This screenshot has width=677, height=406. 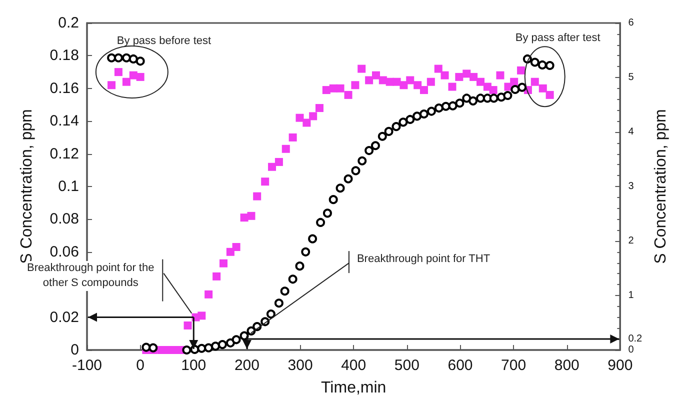 I want to click on y2-tick-label: 6, so click(x=631, y=23).